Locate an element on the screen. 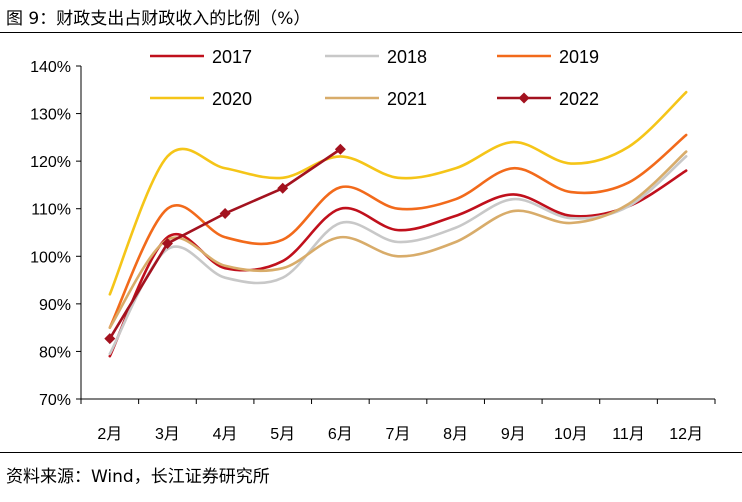  x-tick-label: 11月 is located at coordinates (628, 434).